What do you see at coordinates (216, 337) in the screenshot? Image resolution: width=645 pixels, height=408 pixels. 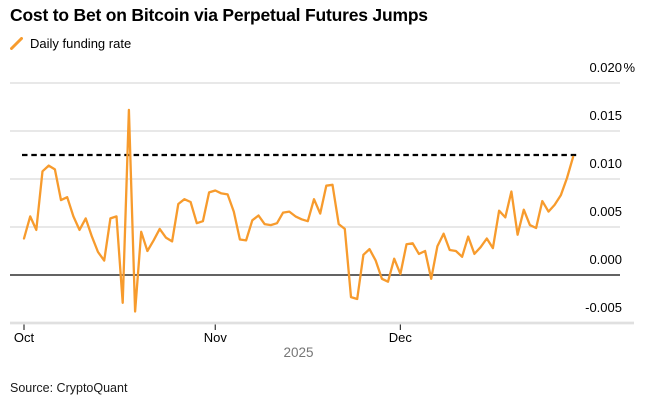 I see `x-tick-label: Nov` at bounding box center [216, 337].